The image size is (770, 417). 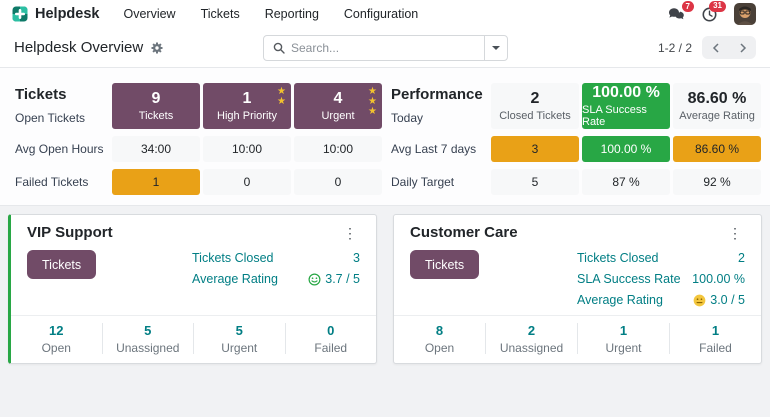 I want to click on avg-7d-closed-tickets: 3, so click(x=535, y=149).